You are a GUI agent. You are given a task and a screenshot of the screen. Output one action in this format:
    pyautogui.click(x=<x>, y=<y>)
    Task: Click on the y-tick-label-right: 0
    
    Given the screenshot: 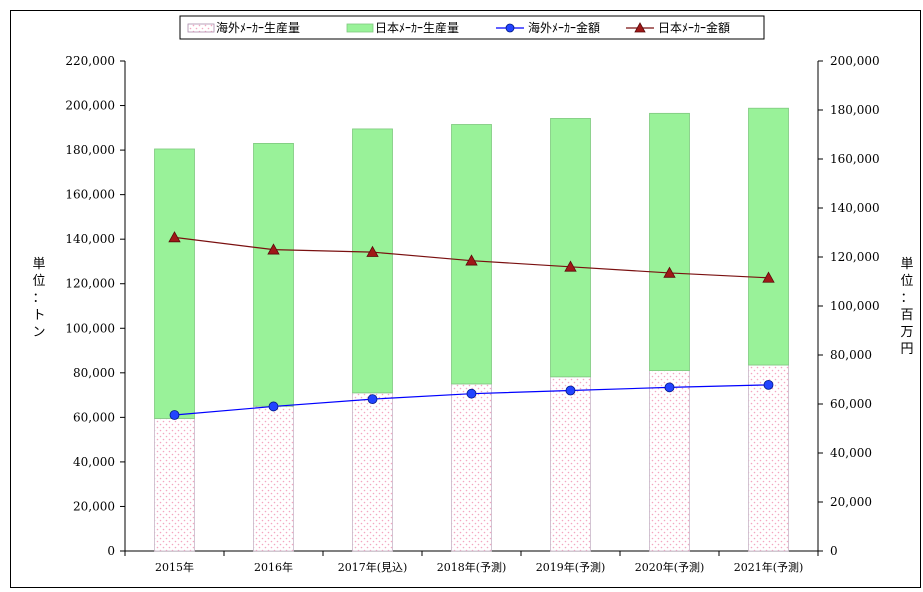 What is the action you would take?
    pyautogui.click(x=834, y=551)
    